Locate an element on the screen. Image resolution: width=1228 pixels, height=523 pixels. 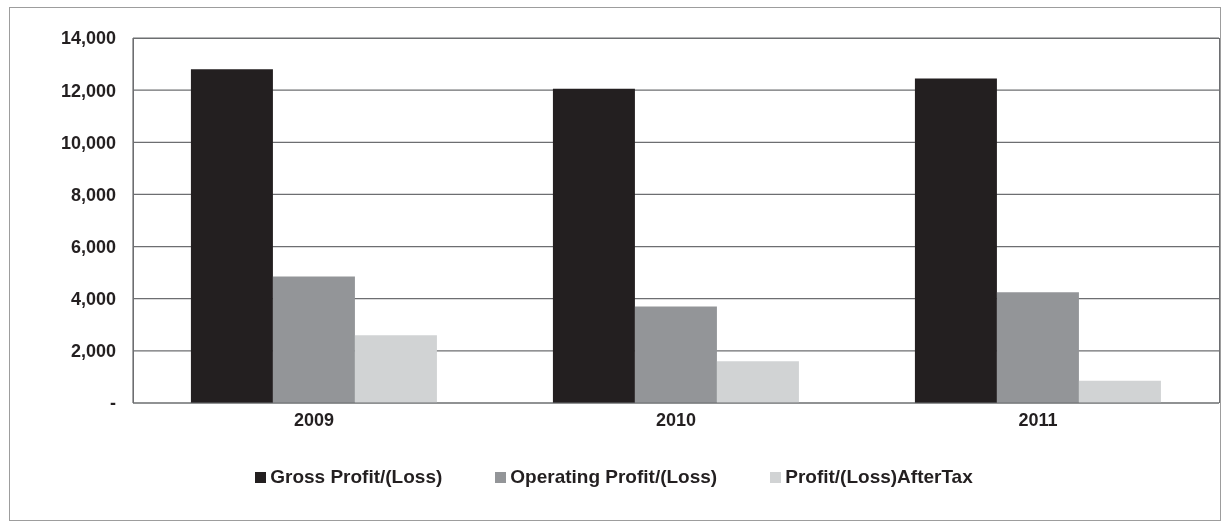
legend-label: Gross Profit/(Loss) is located at coordinates (356, 477).